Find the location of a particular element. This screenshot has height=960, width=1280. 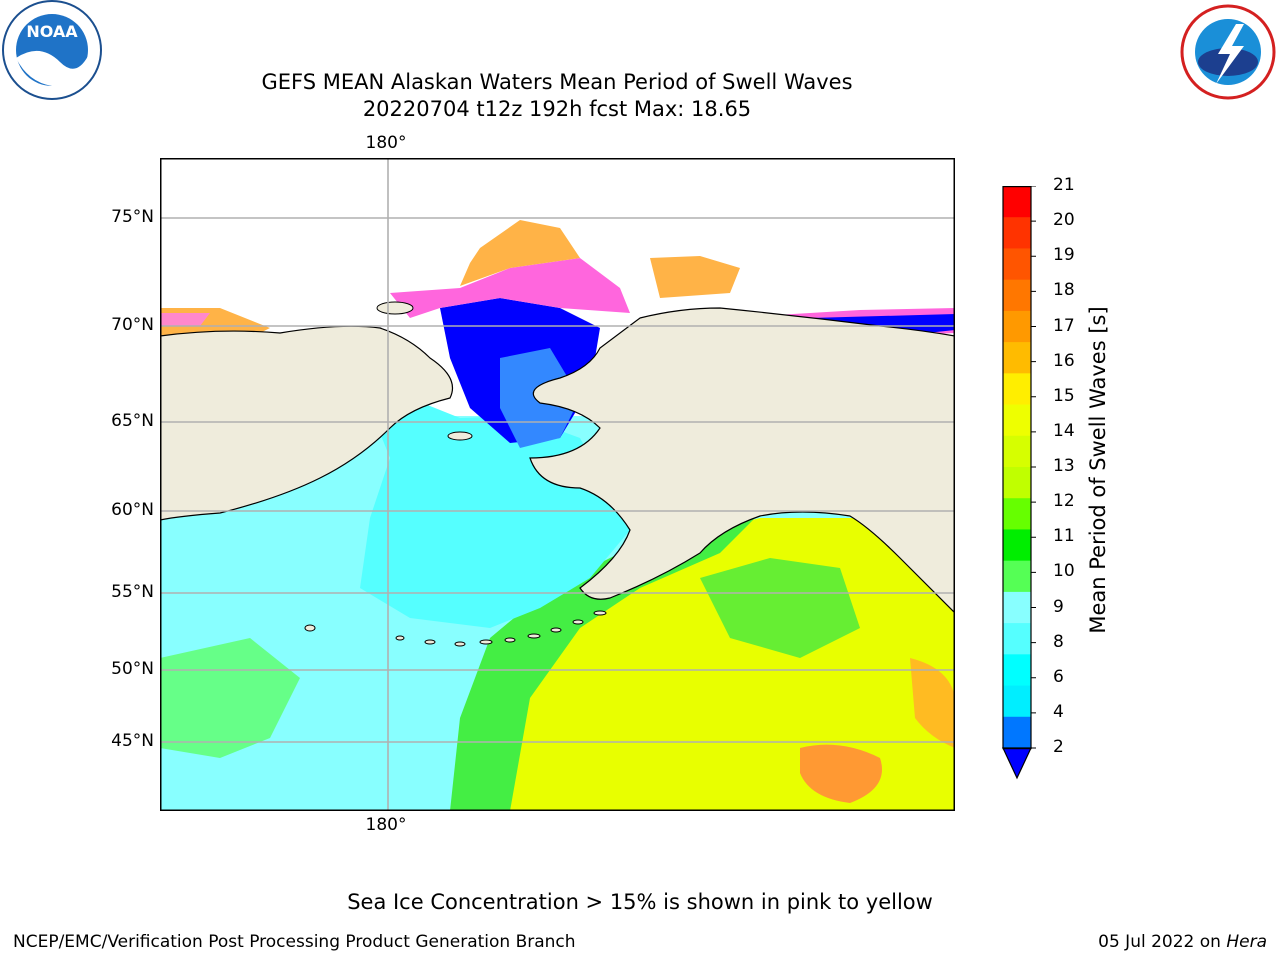

colorbar-tick-label: 14 is located at coordinates (1064, 430).